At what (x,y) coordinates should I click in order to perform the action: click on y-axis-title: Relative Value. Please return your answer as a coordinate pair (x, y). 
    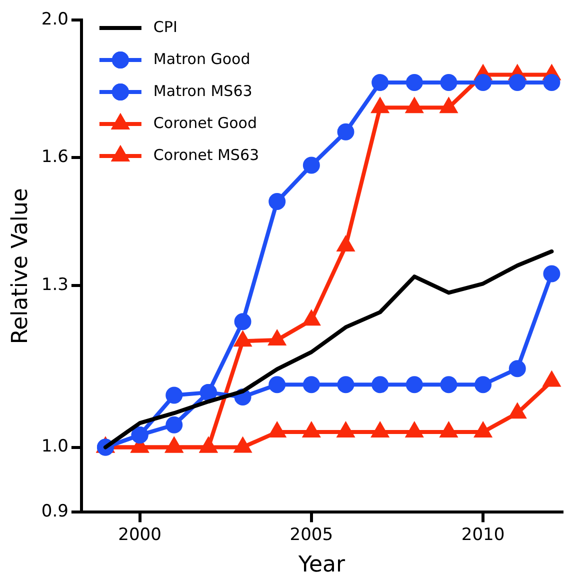
    Looking at the image, I should click on (20, 266).